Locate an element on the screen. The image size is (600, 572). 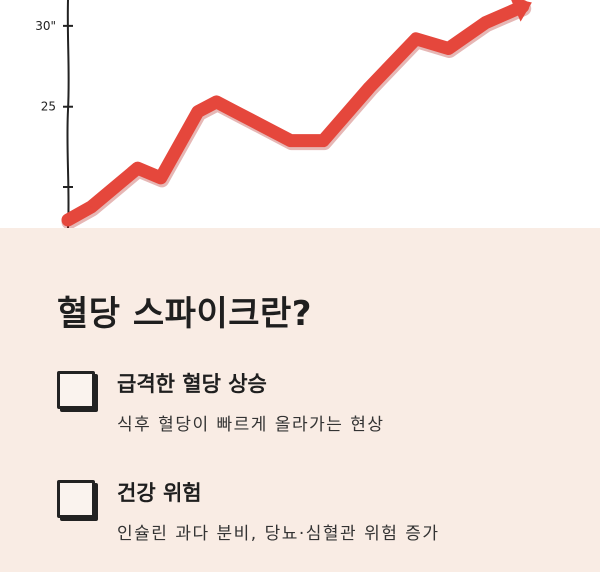
y-tick-label: 30" is located at coordinates (45, 26).